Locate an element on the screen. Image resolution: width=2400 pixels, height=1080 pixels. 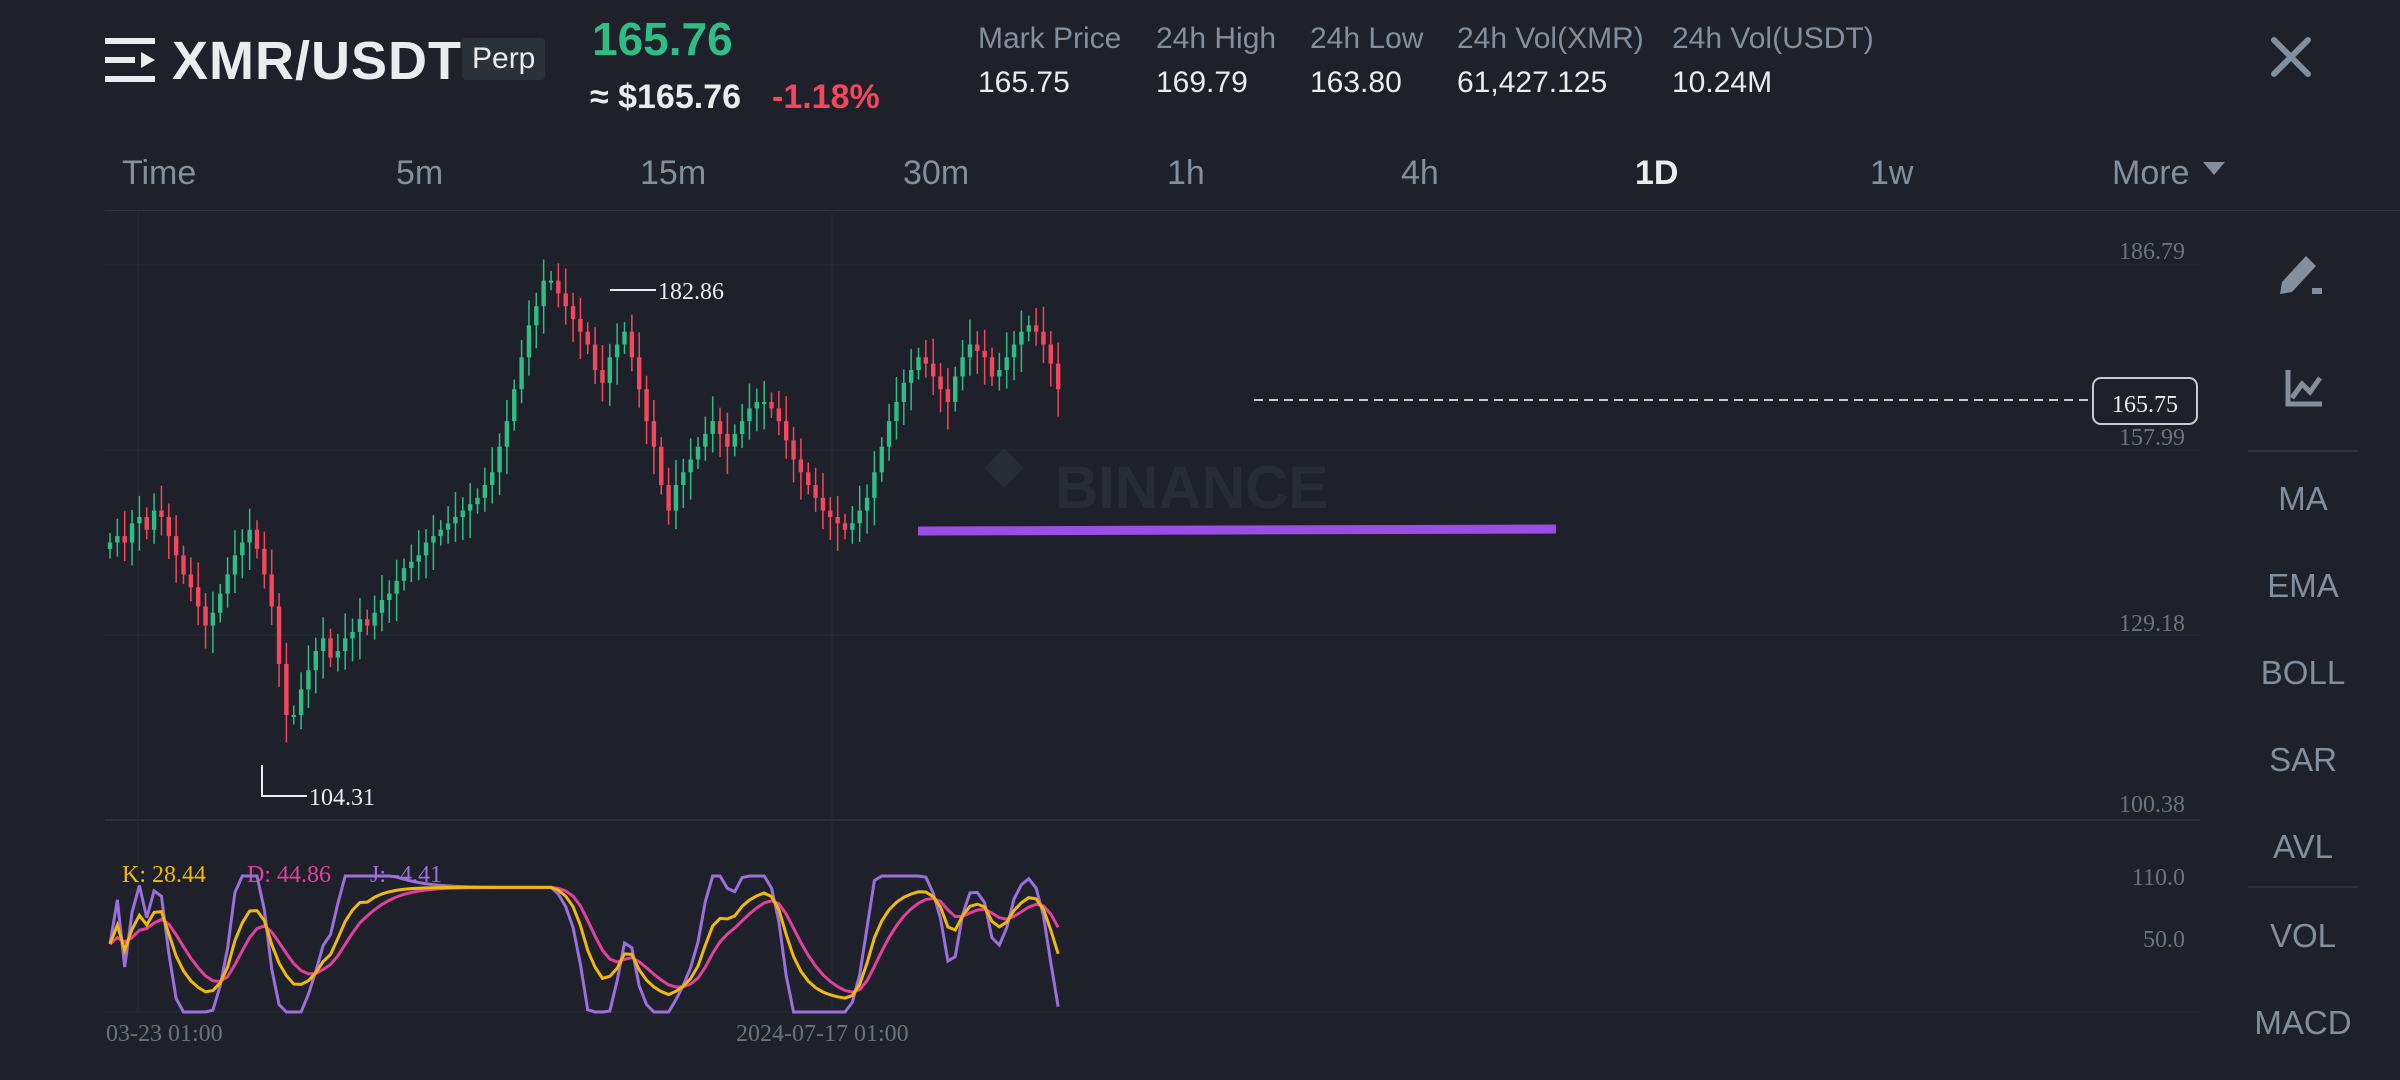
usd-price: ≈ $165.76 is located at coordinates (666, 97).